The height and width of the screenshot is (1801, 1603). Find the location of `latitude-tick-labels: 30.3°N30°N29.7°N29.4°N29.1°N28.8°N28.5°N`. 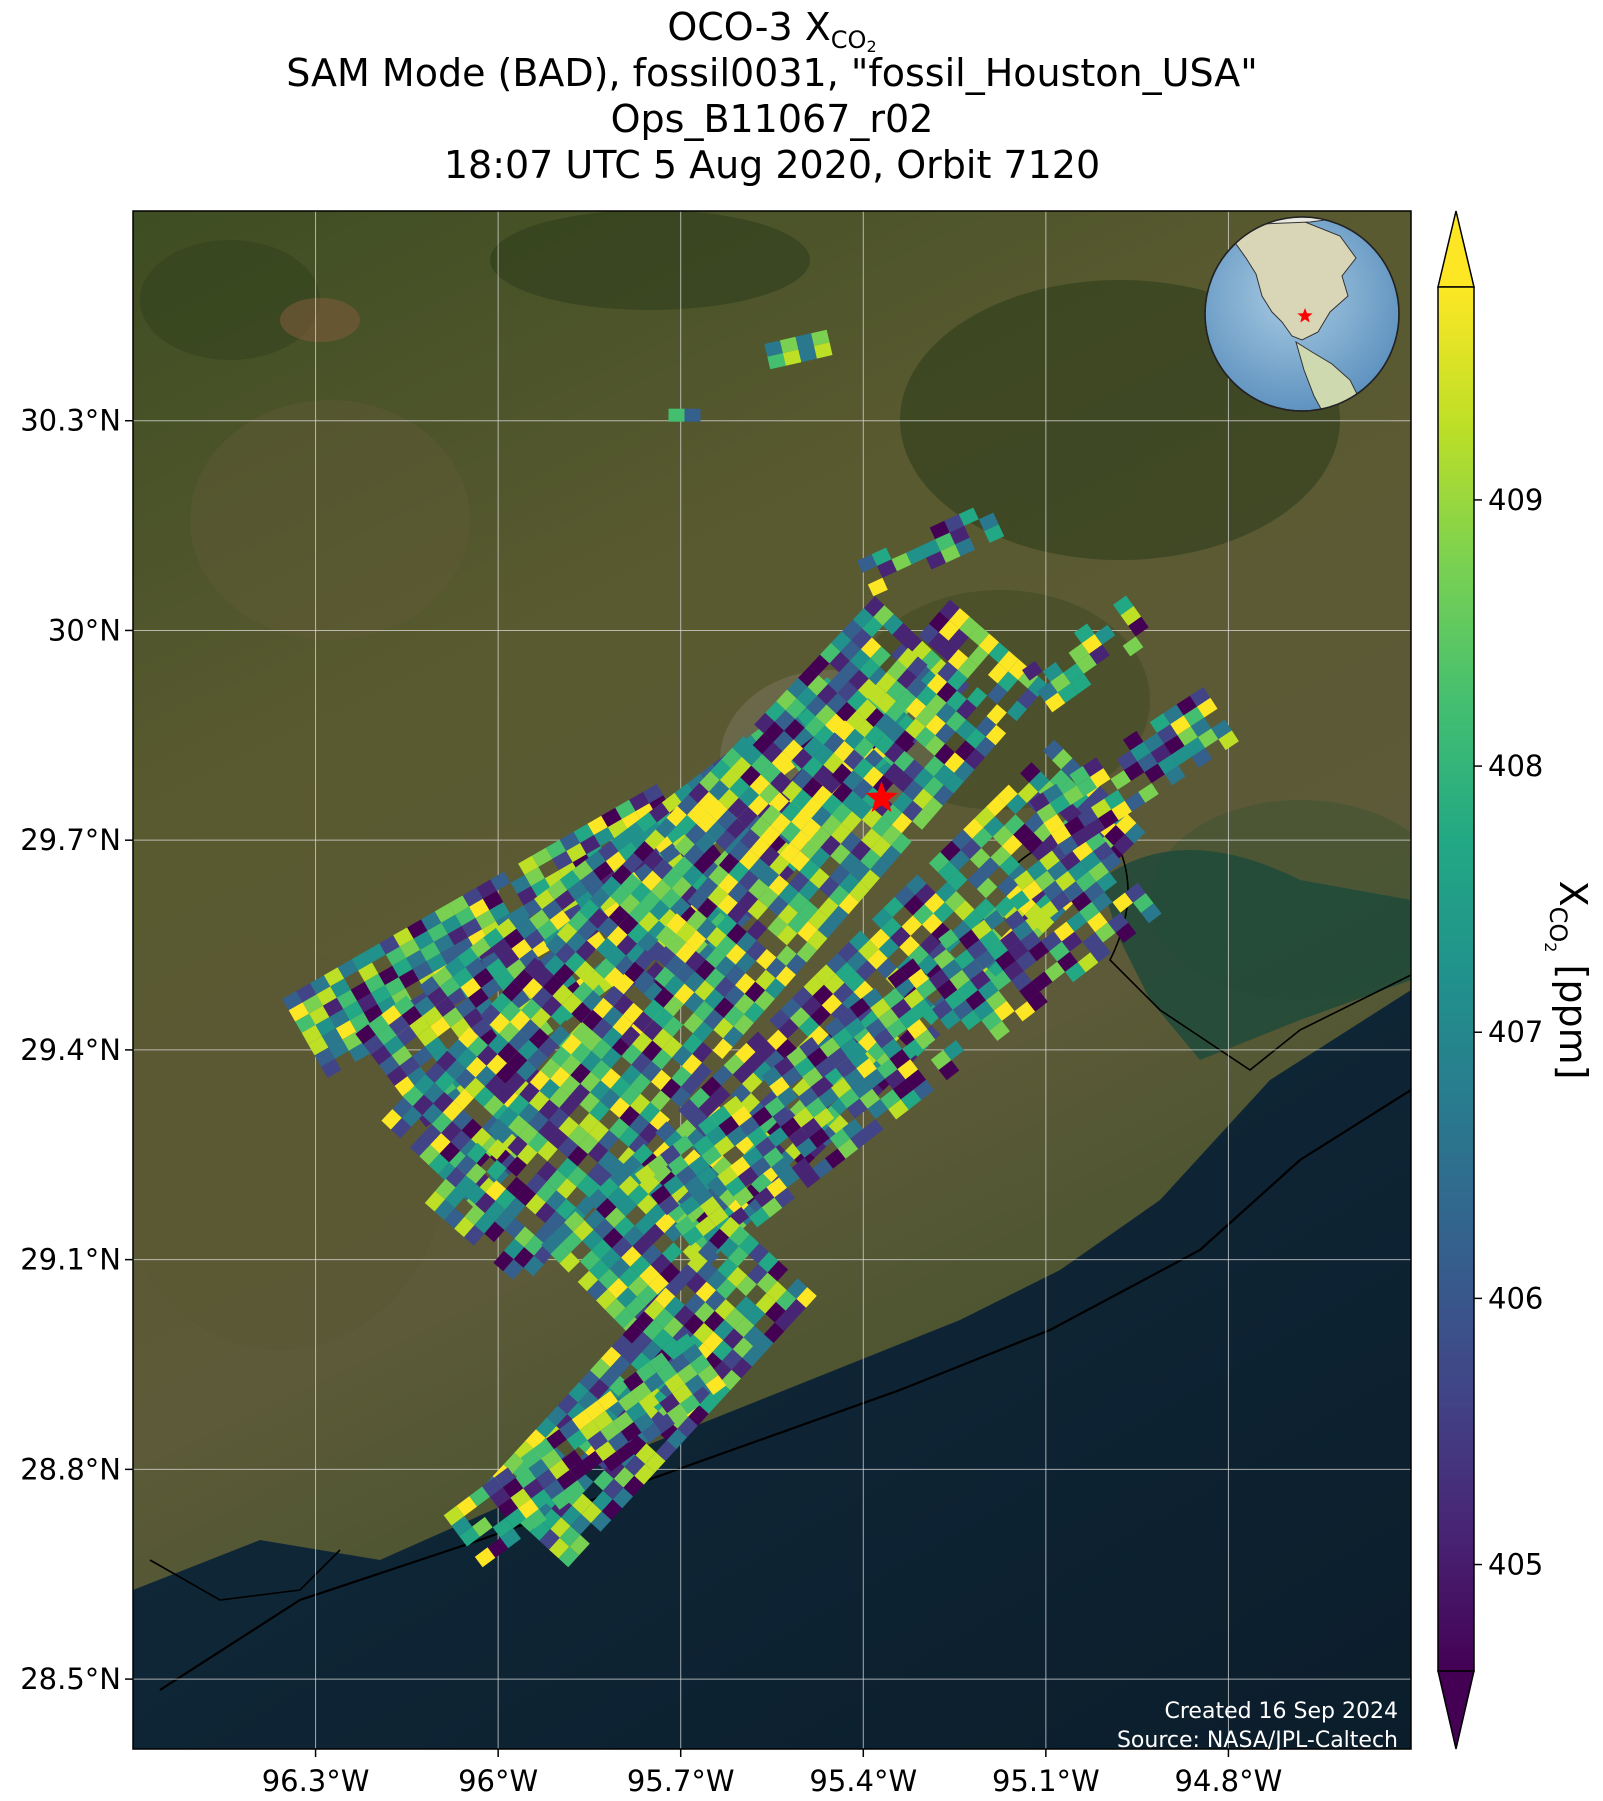

latitude-tick-labels: 30.3°N30°N29.7°N29.4°N29.1°N28.8°N28.5°N is located at coordinates (76, 1050).